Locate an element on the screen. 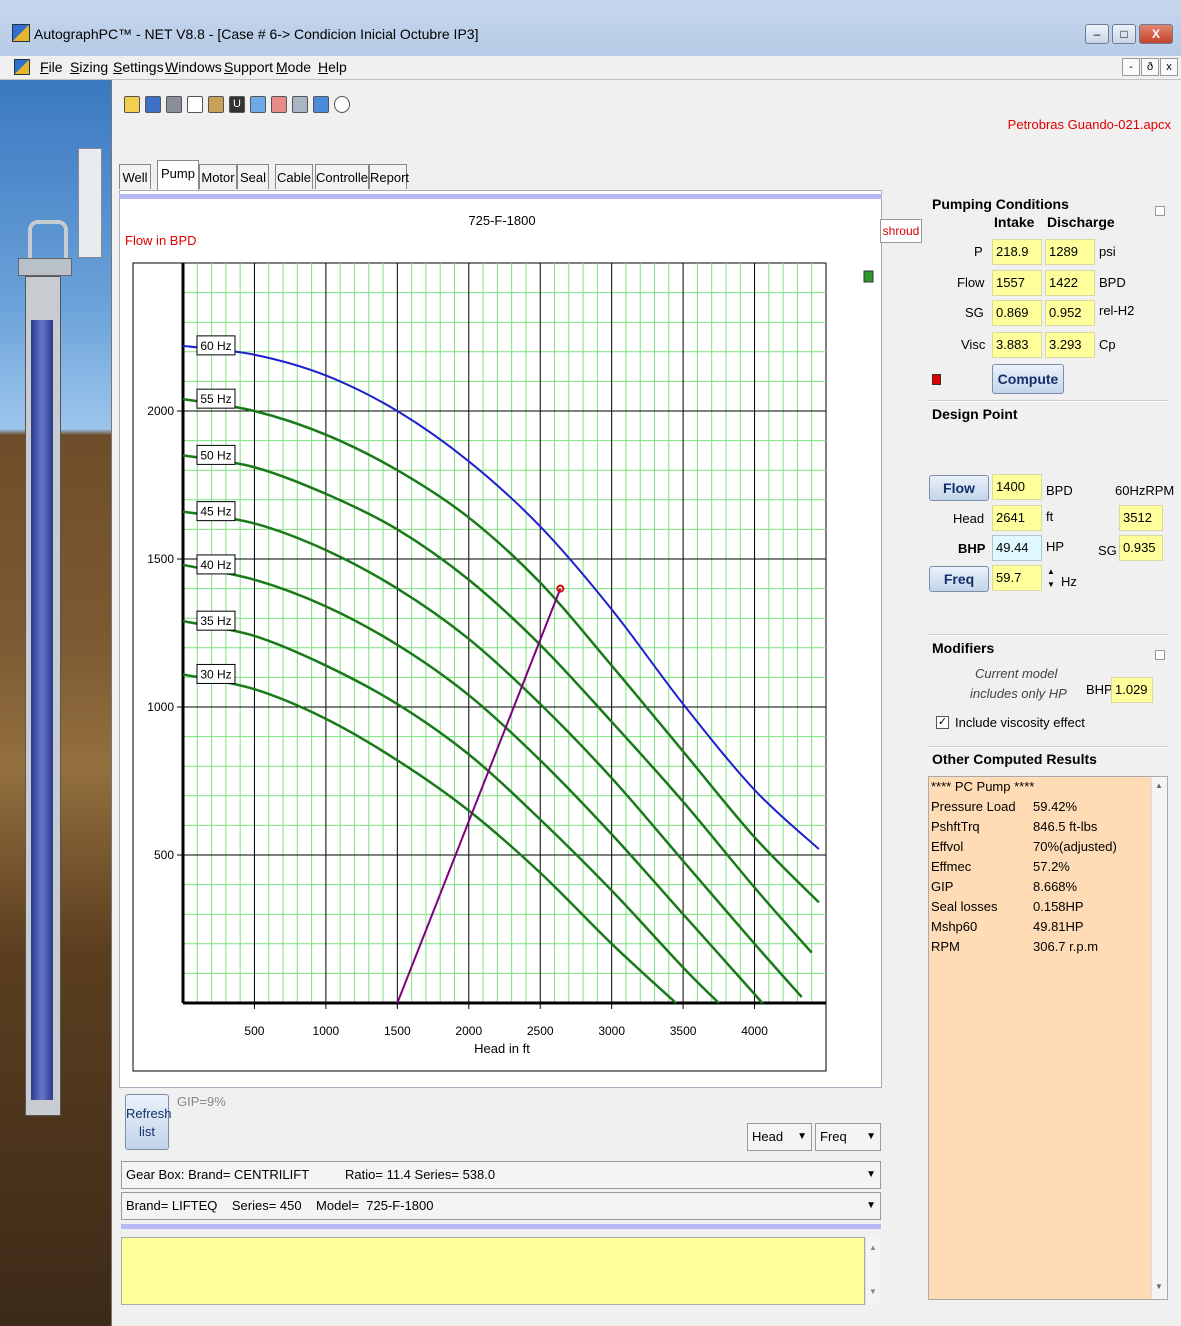  pump-string is located at coordinates (42, 710).